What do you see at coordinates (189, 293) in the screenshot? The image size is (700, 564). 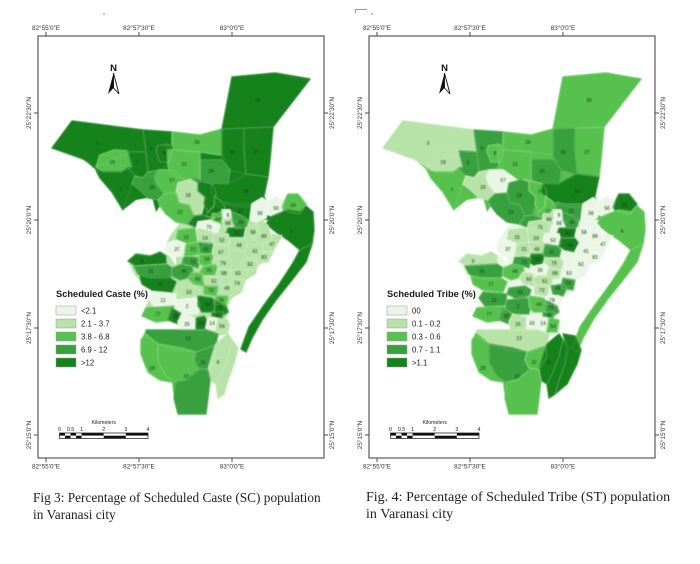 I see `svg-text: 53` at bounding box center [189, 293].